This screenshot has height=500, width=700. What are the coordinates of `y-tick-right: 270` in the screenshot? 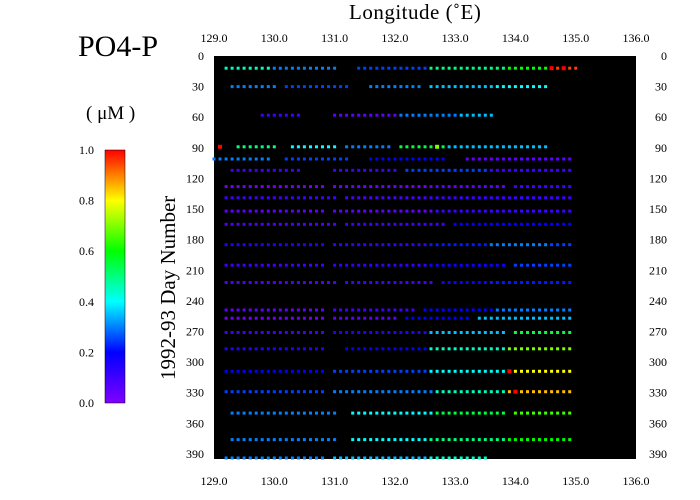 It's located at (658, 331).